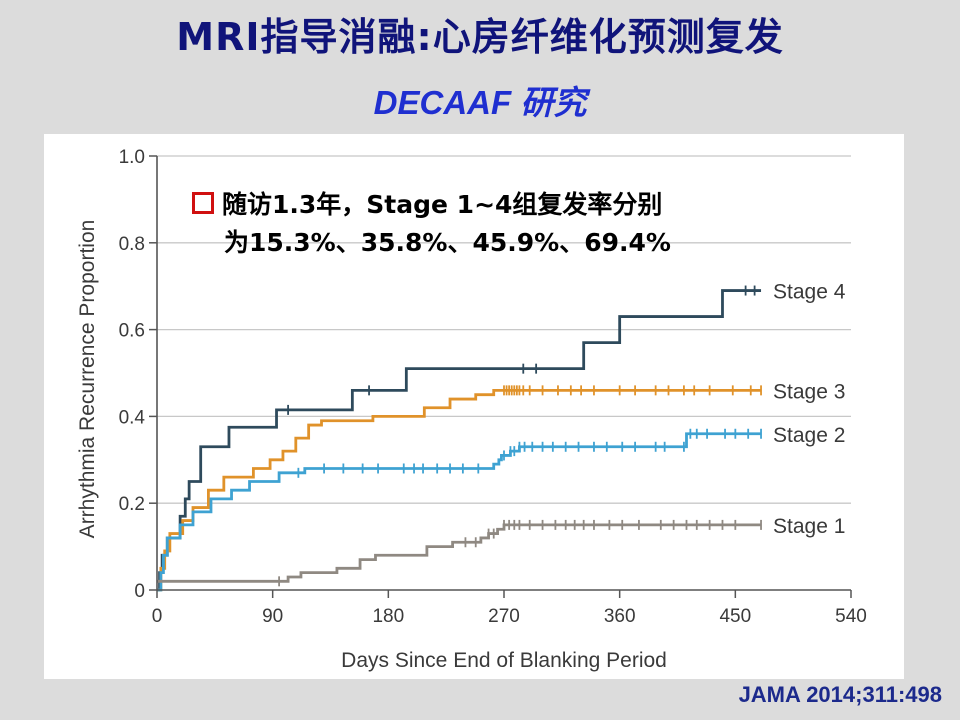  I want to click on annotation-line-1: 随访1.3年，Stage 1~4组复发率分别, so click(431, 205).